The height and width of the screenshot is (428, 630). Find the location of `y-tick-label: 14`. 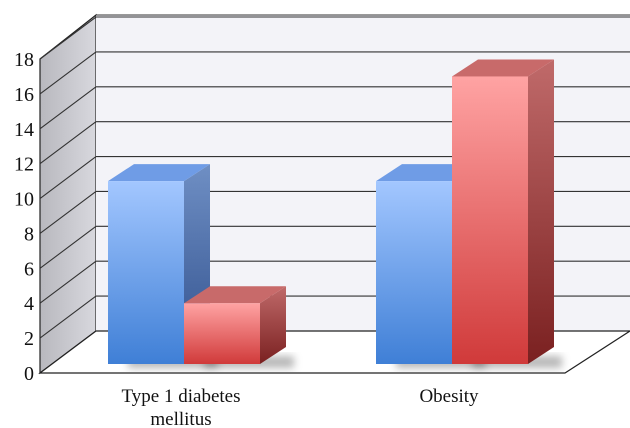

y-tick-label: 14 is located at coordinates (24, 130).